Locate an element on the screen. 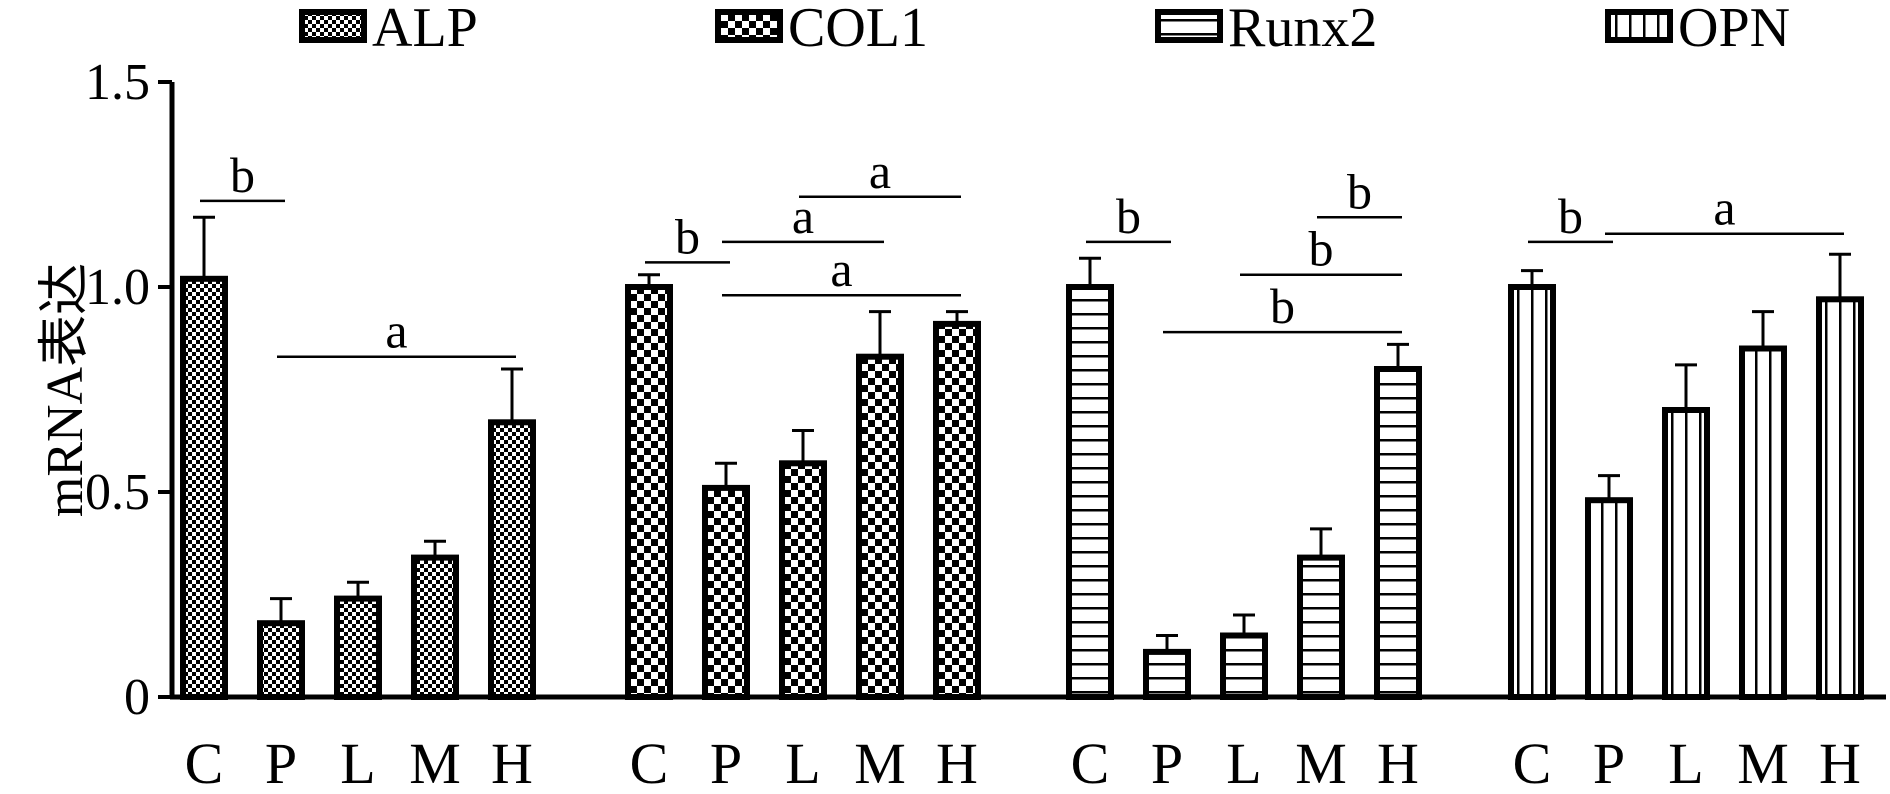  legend-label: COL1 is located at coordinates (858, 29).